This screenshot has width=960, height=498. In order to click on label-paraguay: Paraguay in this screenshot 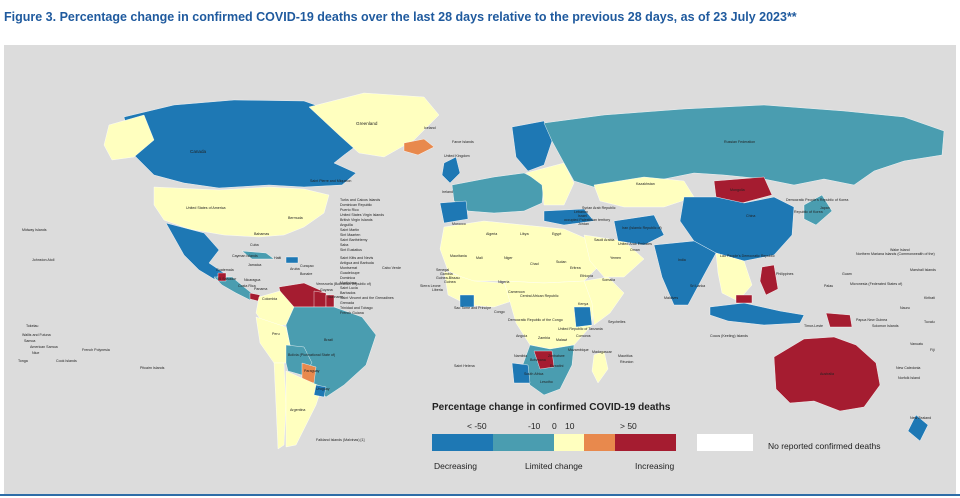, I will do `click(312, 371)`.